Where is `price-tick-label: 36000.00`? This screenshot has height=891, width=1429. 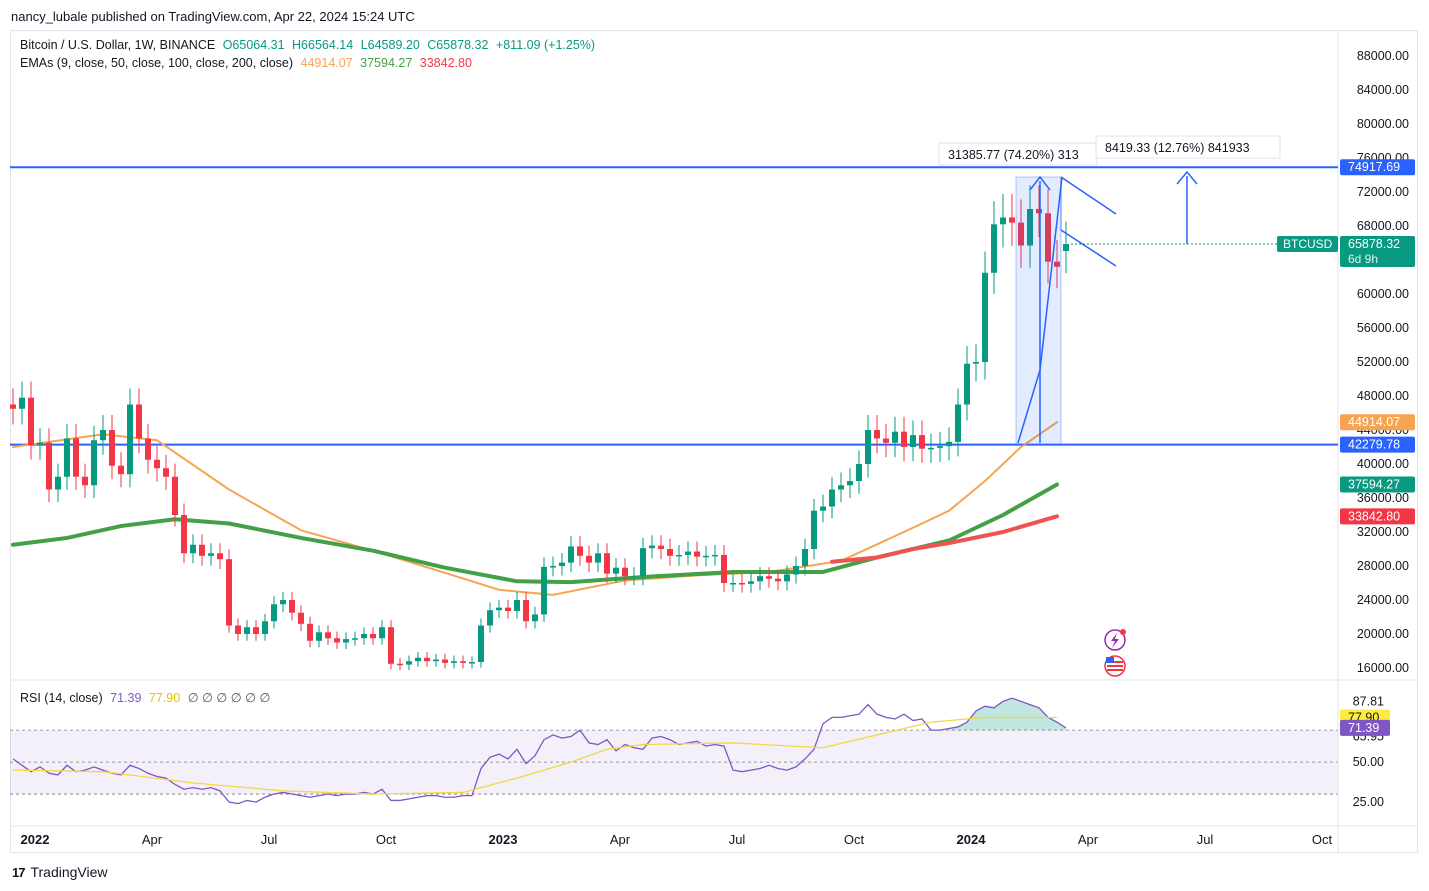 price-tick-label: 36000.00 is located at coordinates (1383, 498).